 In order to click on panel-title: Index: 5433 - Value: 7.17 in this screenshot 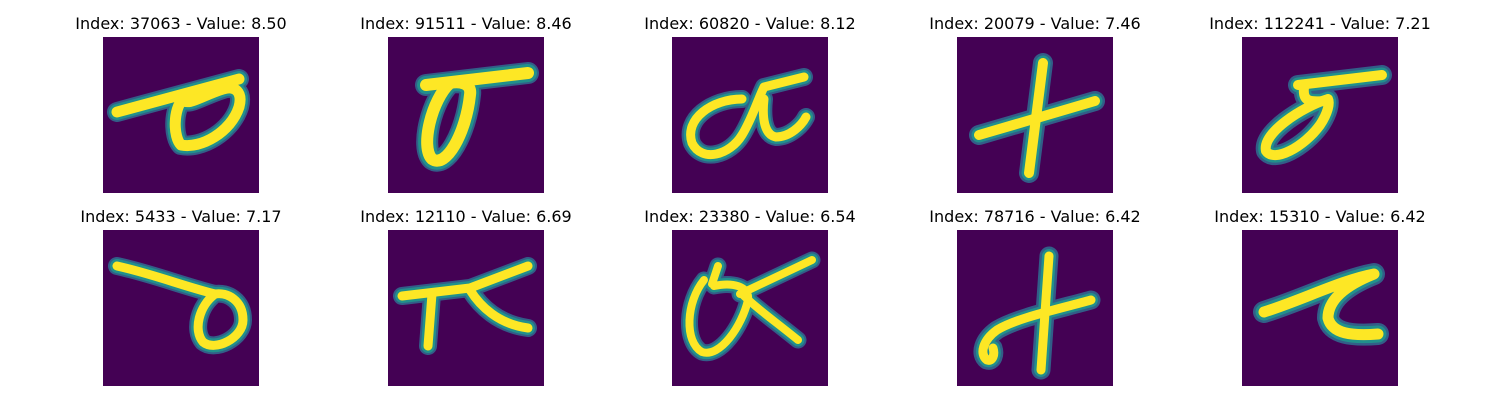, I will do `click(181, 216)`.